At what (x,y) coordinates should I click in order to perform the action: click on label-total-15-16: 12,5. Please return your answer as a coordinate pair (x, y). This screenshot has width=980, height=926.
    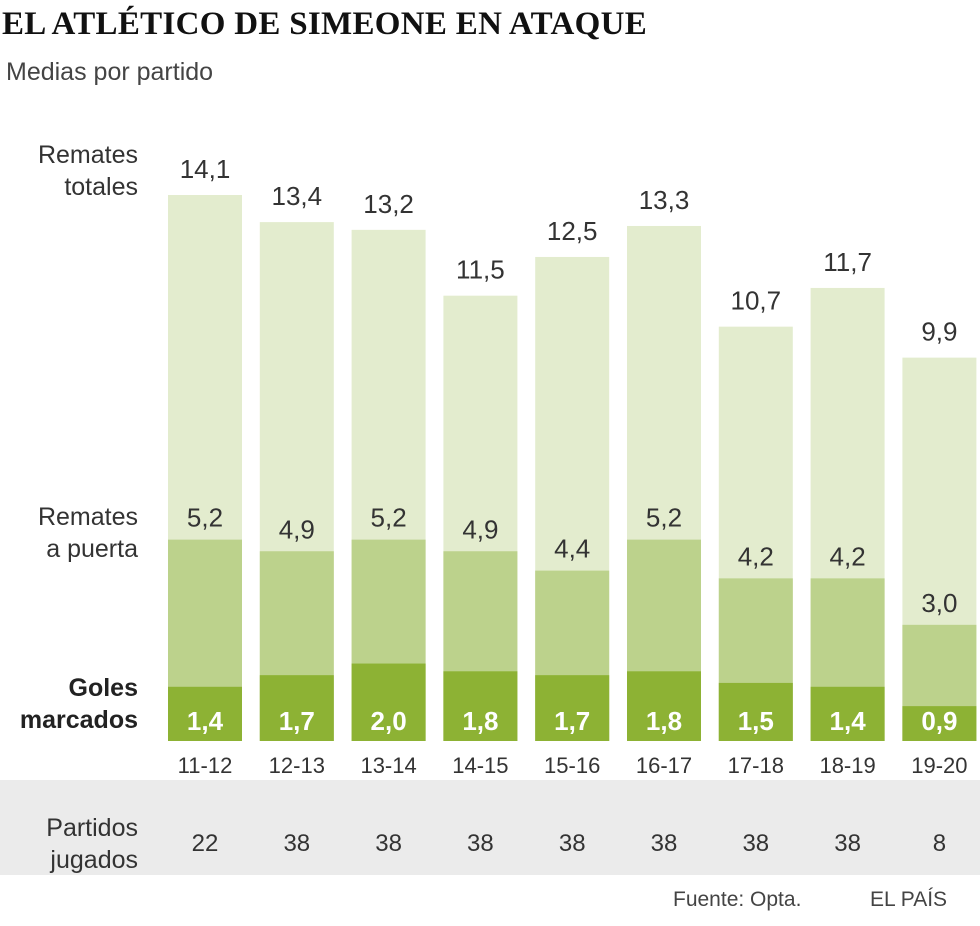
    Looking at the image, I should click on (572, 231).